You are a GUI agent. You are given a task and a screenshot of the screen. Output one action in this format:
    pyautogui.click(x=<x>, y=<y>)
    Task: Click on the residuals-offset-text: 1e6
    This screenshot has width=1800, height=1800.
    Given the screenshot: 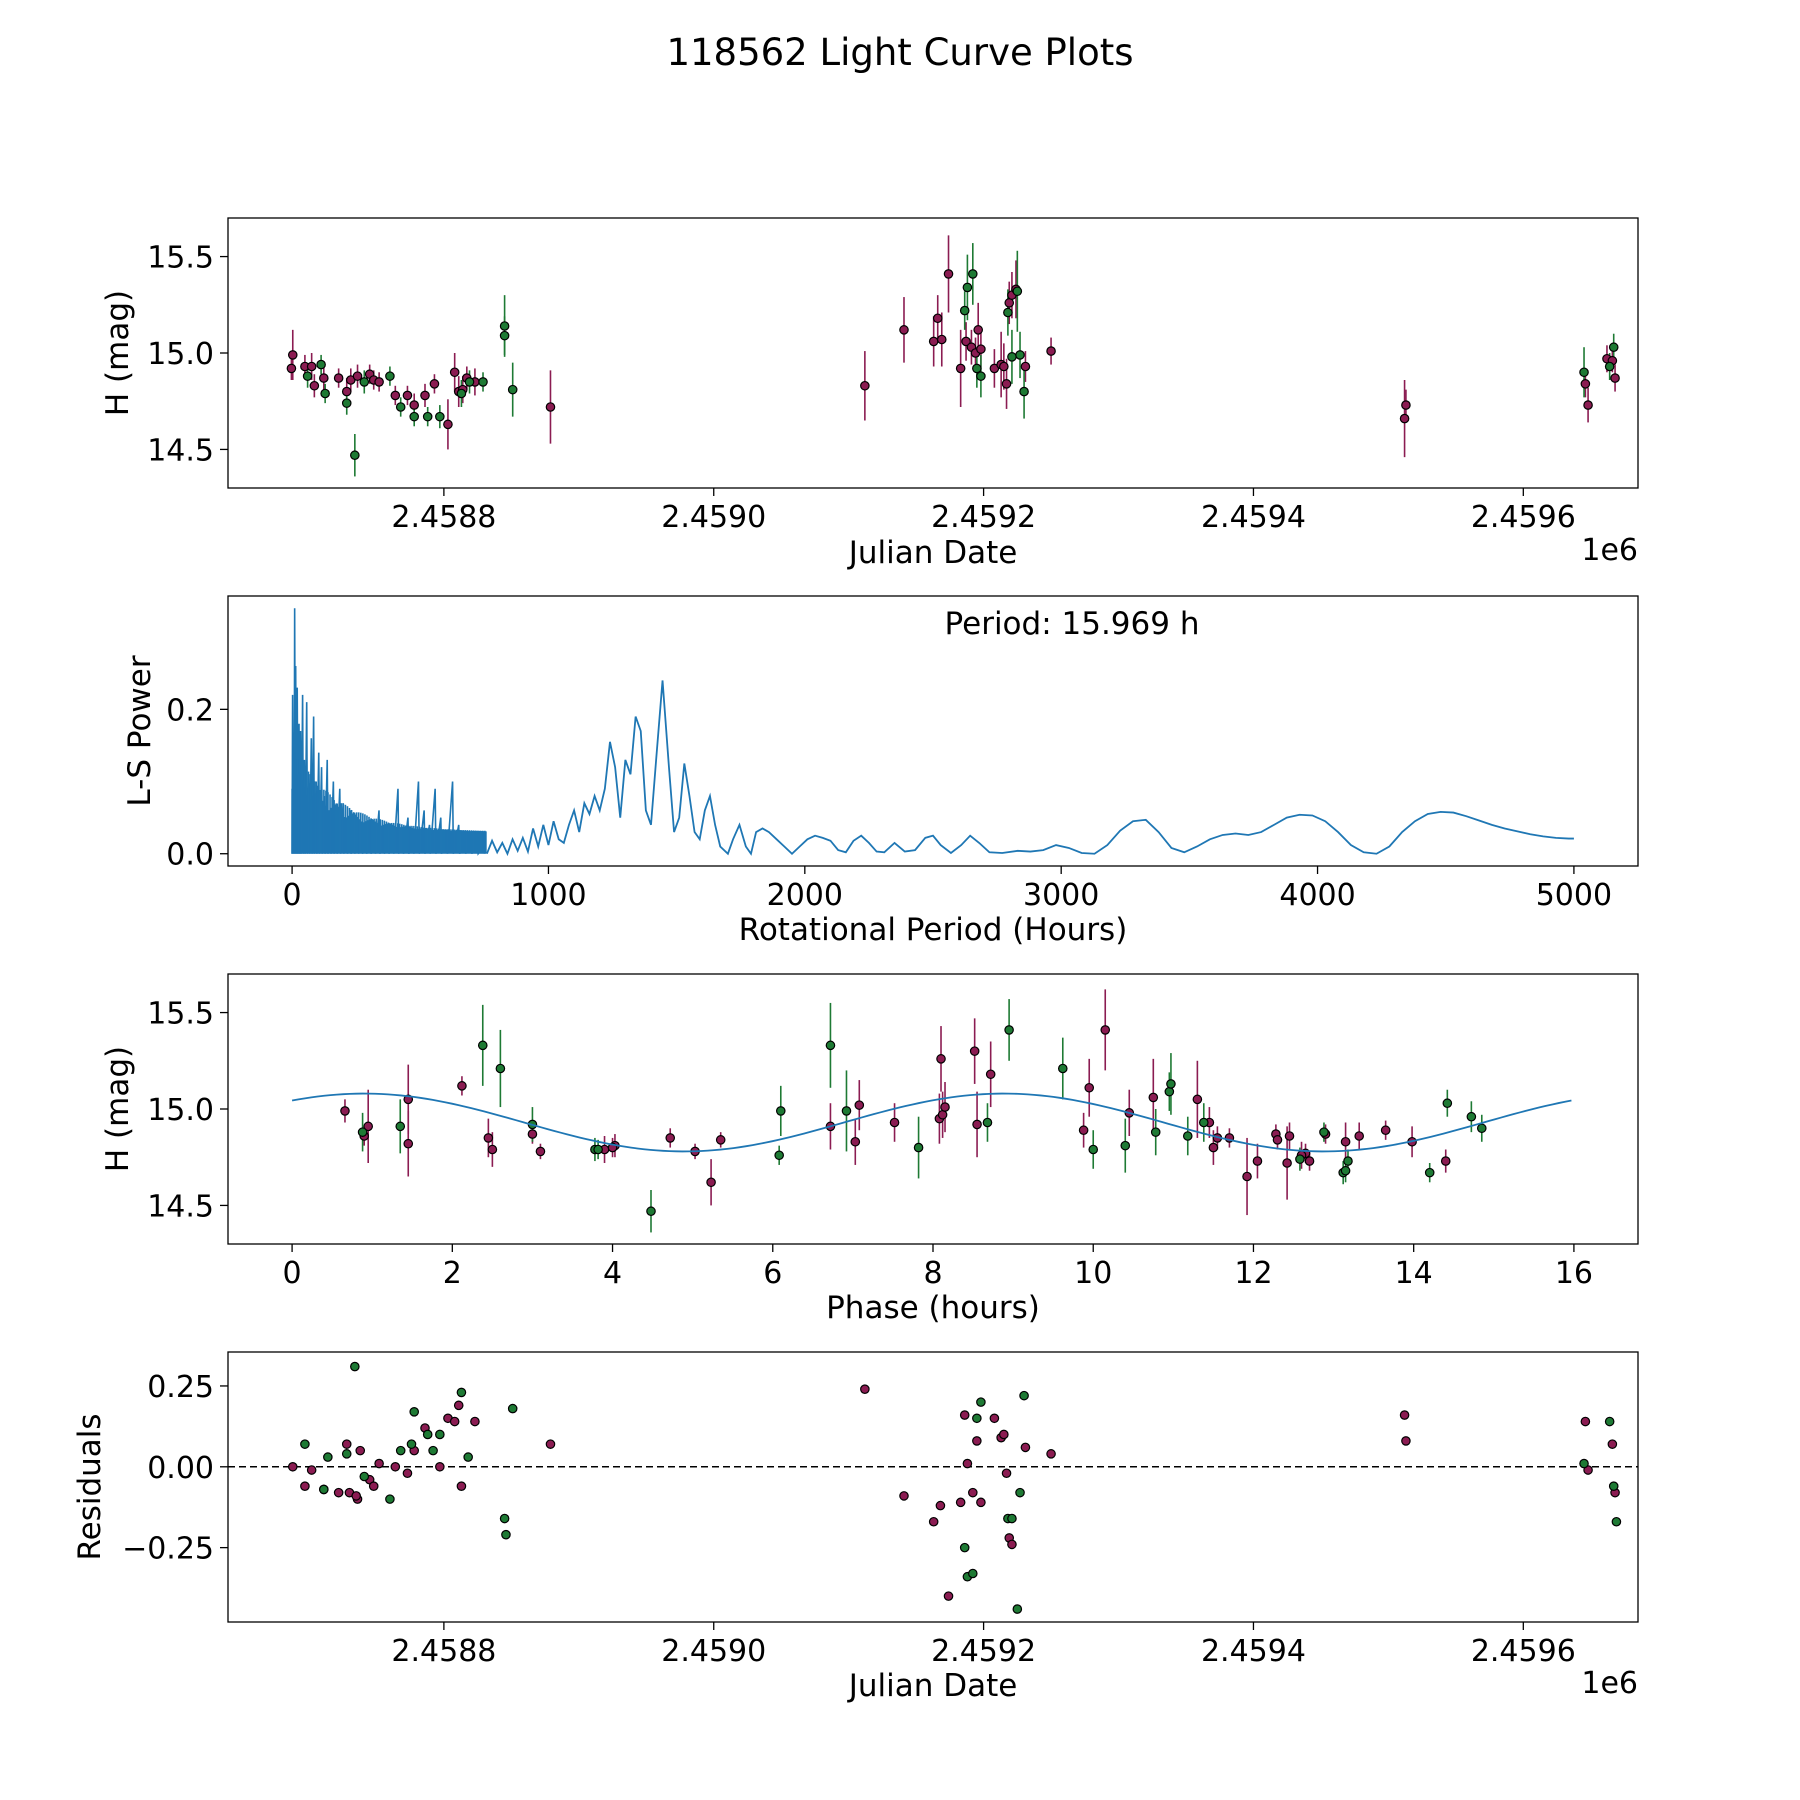 What is the action you would take?
    pyautogui.click(x=1609, y=1683)
    